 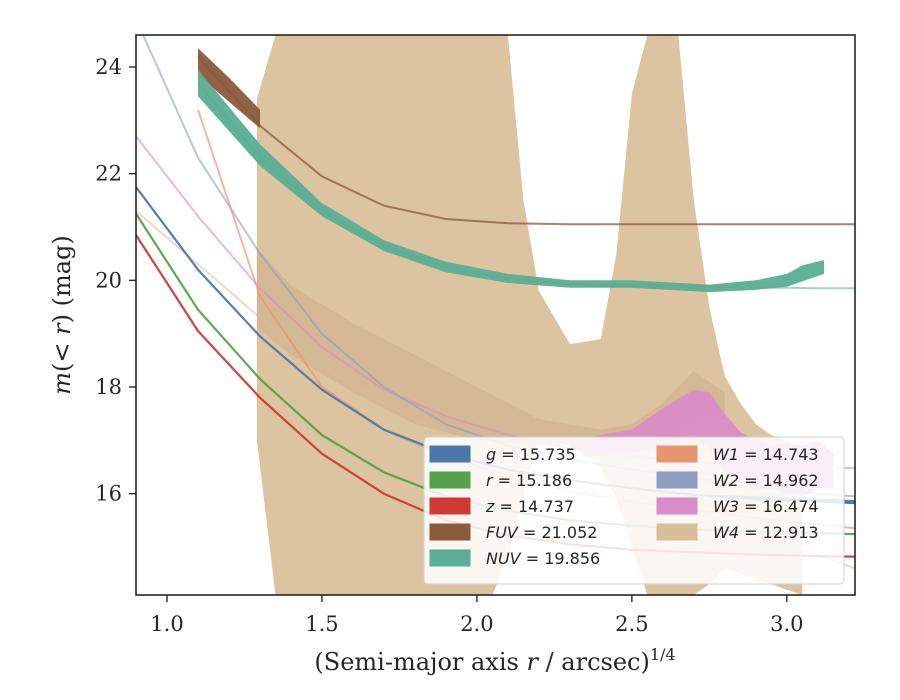 What do you see at coordinates (677, 454) in the screenshot?
I see `legend-swatch-w1` at bounding box center [677, 454].